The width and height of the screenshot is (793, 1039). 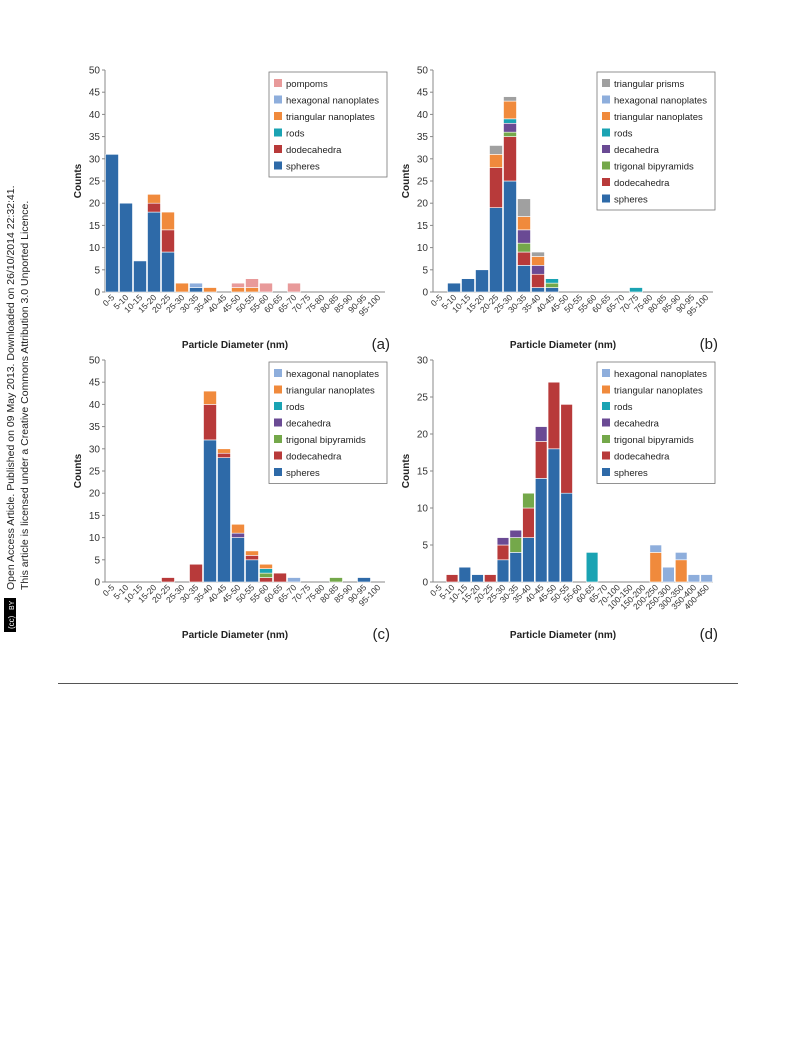 What do you see at coordinates (656, 141) in the screenshot?
I see `legend-box` at bounding box center [656, 141].